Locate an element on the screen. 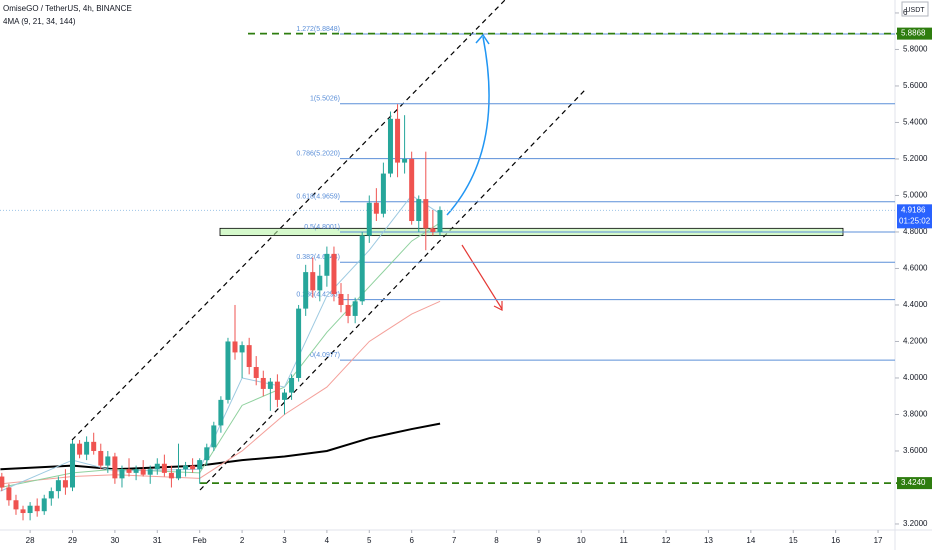  up-arrow-head is located at coordinates (482, 39).